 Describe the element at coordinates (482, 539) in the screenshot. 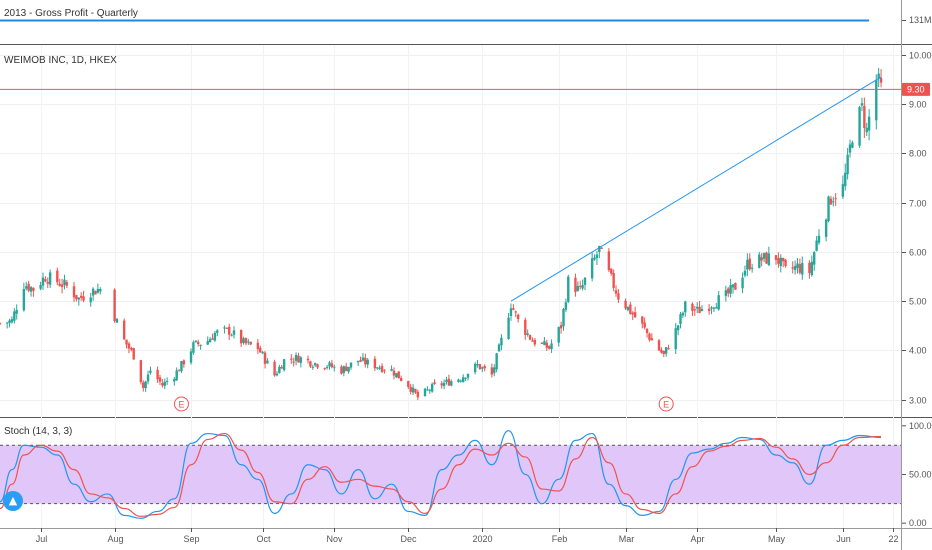

I see `time-tick-label: 2020` at that location.